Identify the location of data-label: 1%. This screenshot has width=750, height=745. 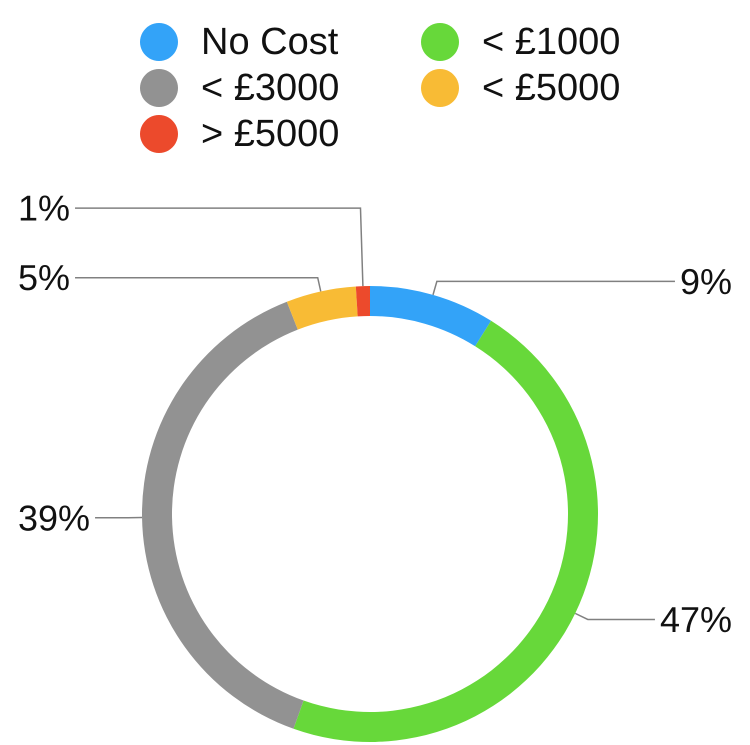
(44, 208).